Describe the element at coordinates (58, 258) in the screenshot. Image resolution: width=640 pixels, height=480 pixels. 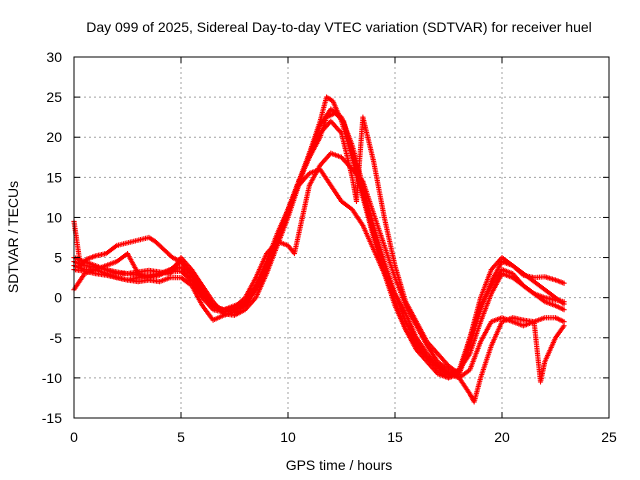
I see `y-tick-label: 5` at that location.